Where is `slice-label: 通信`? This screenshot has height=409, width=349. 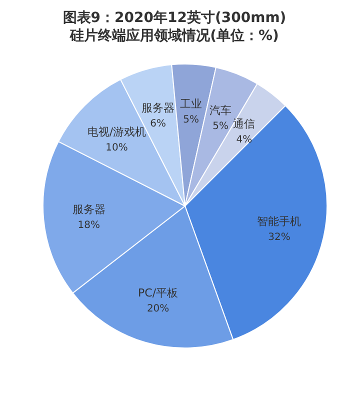
slice-label: 通信 is located at coordinates (244, 124).